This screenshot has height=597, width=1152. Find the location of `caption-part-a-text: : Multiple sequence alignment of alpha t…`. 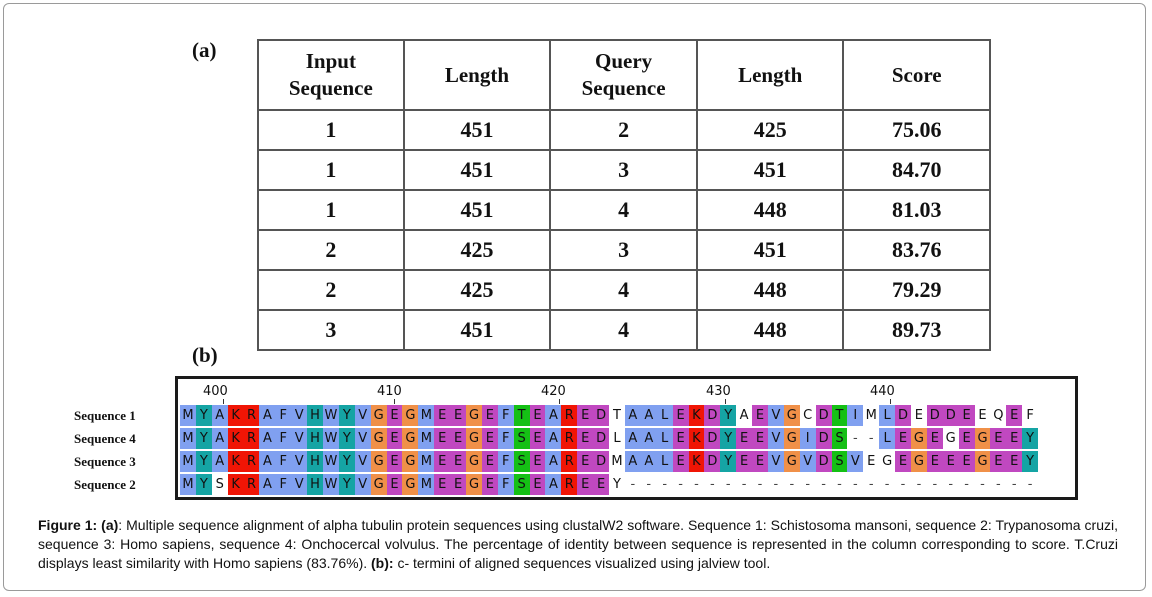

caption-part-a-text: : Multiple sequence alignment of alpha t… is located at coordinates (578, 544).